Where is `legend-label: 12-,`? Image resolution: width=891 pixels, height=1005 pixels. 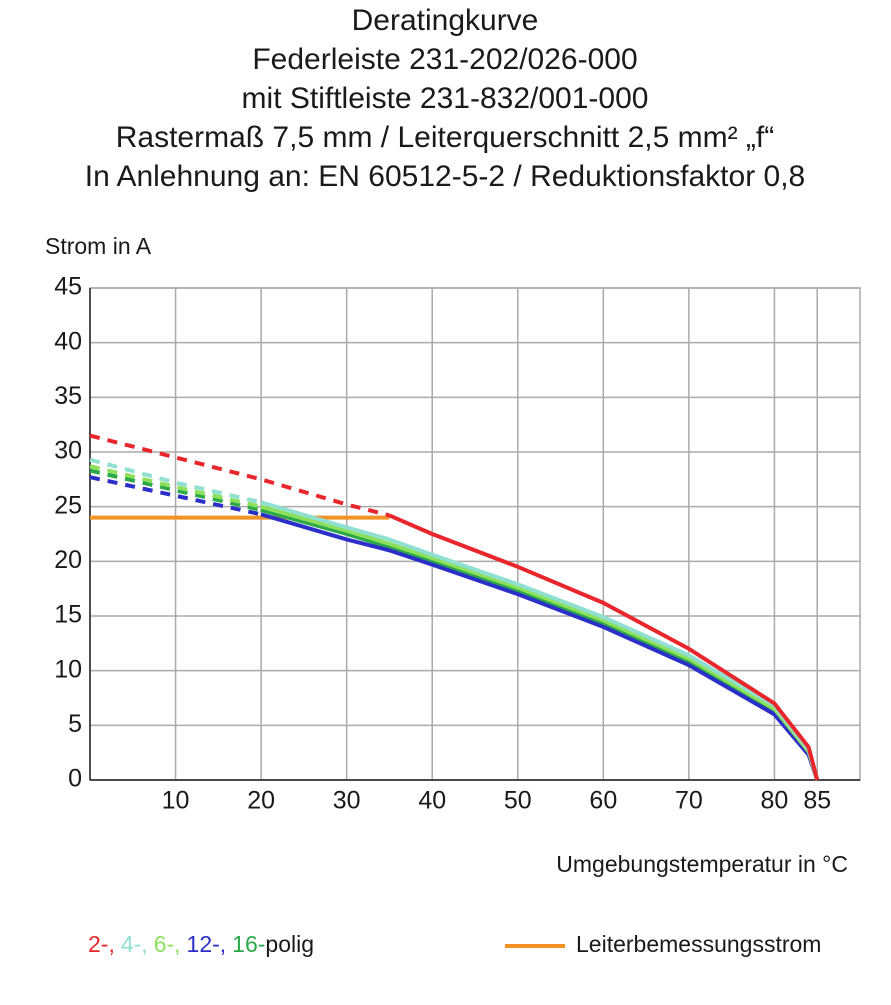
legend-label: 12-, is located at coordinates (207, 944).